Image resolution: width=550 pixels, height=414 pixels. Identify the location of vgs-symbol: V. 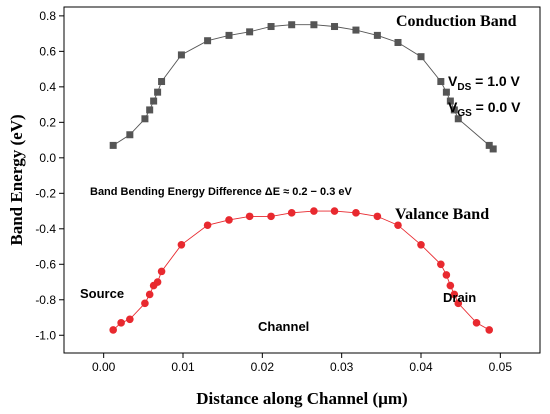
(453, 107).